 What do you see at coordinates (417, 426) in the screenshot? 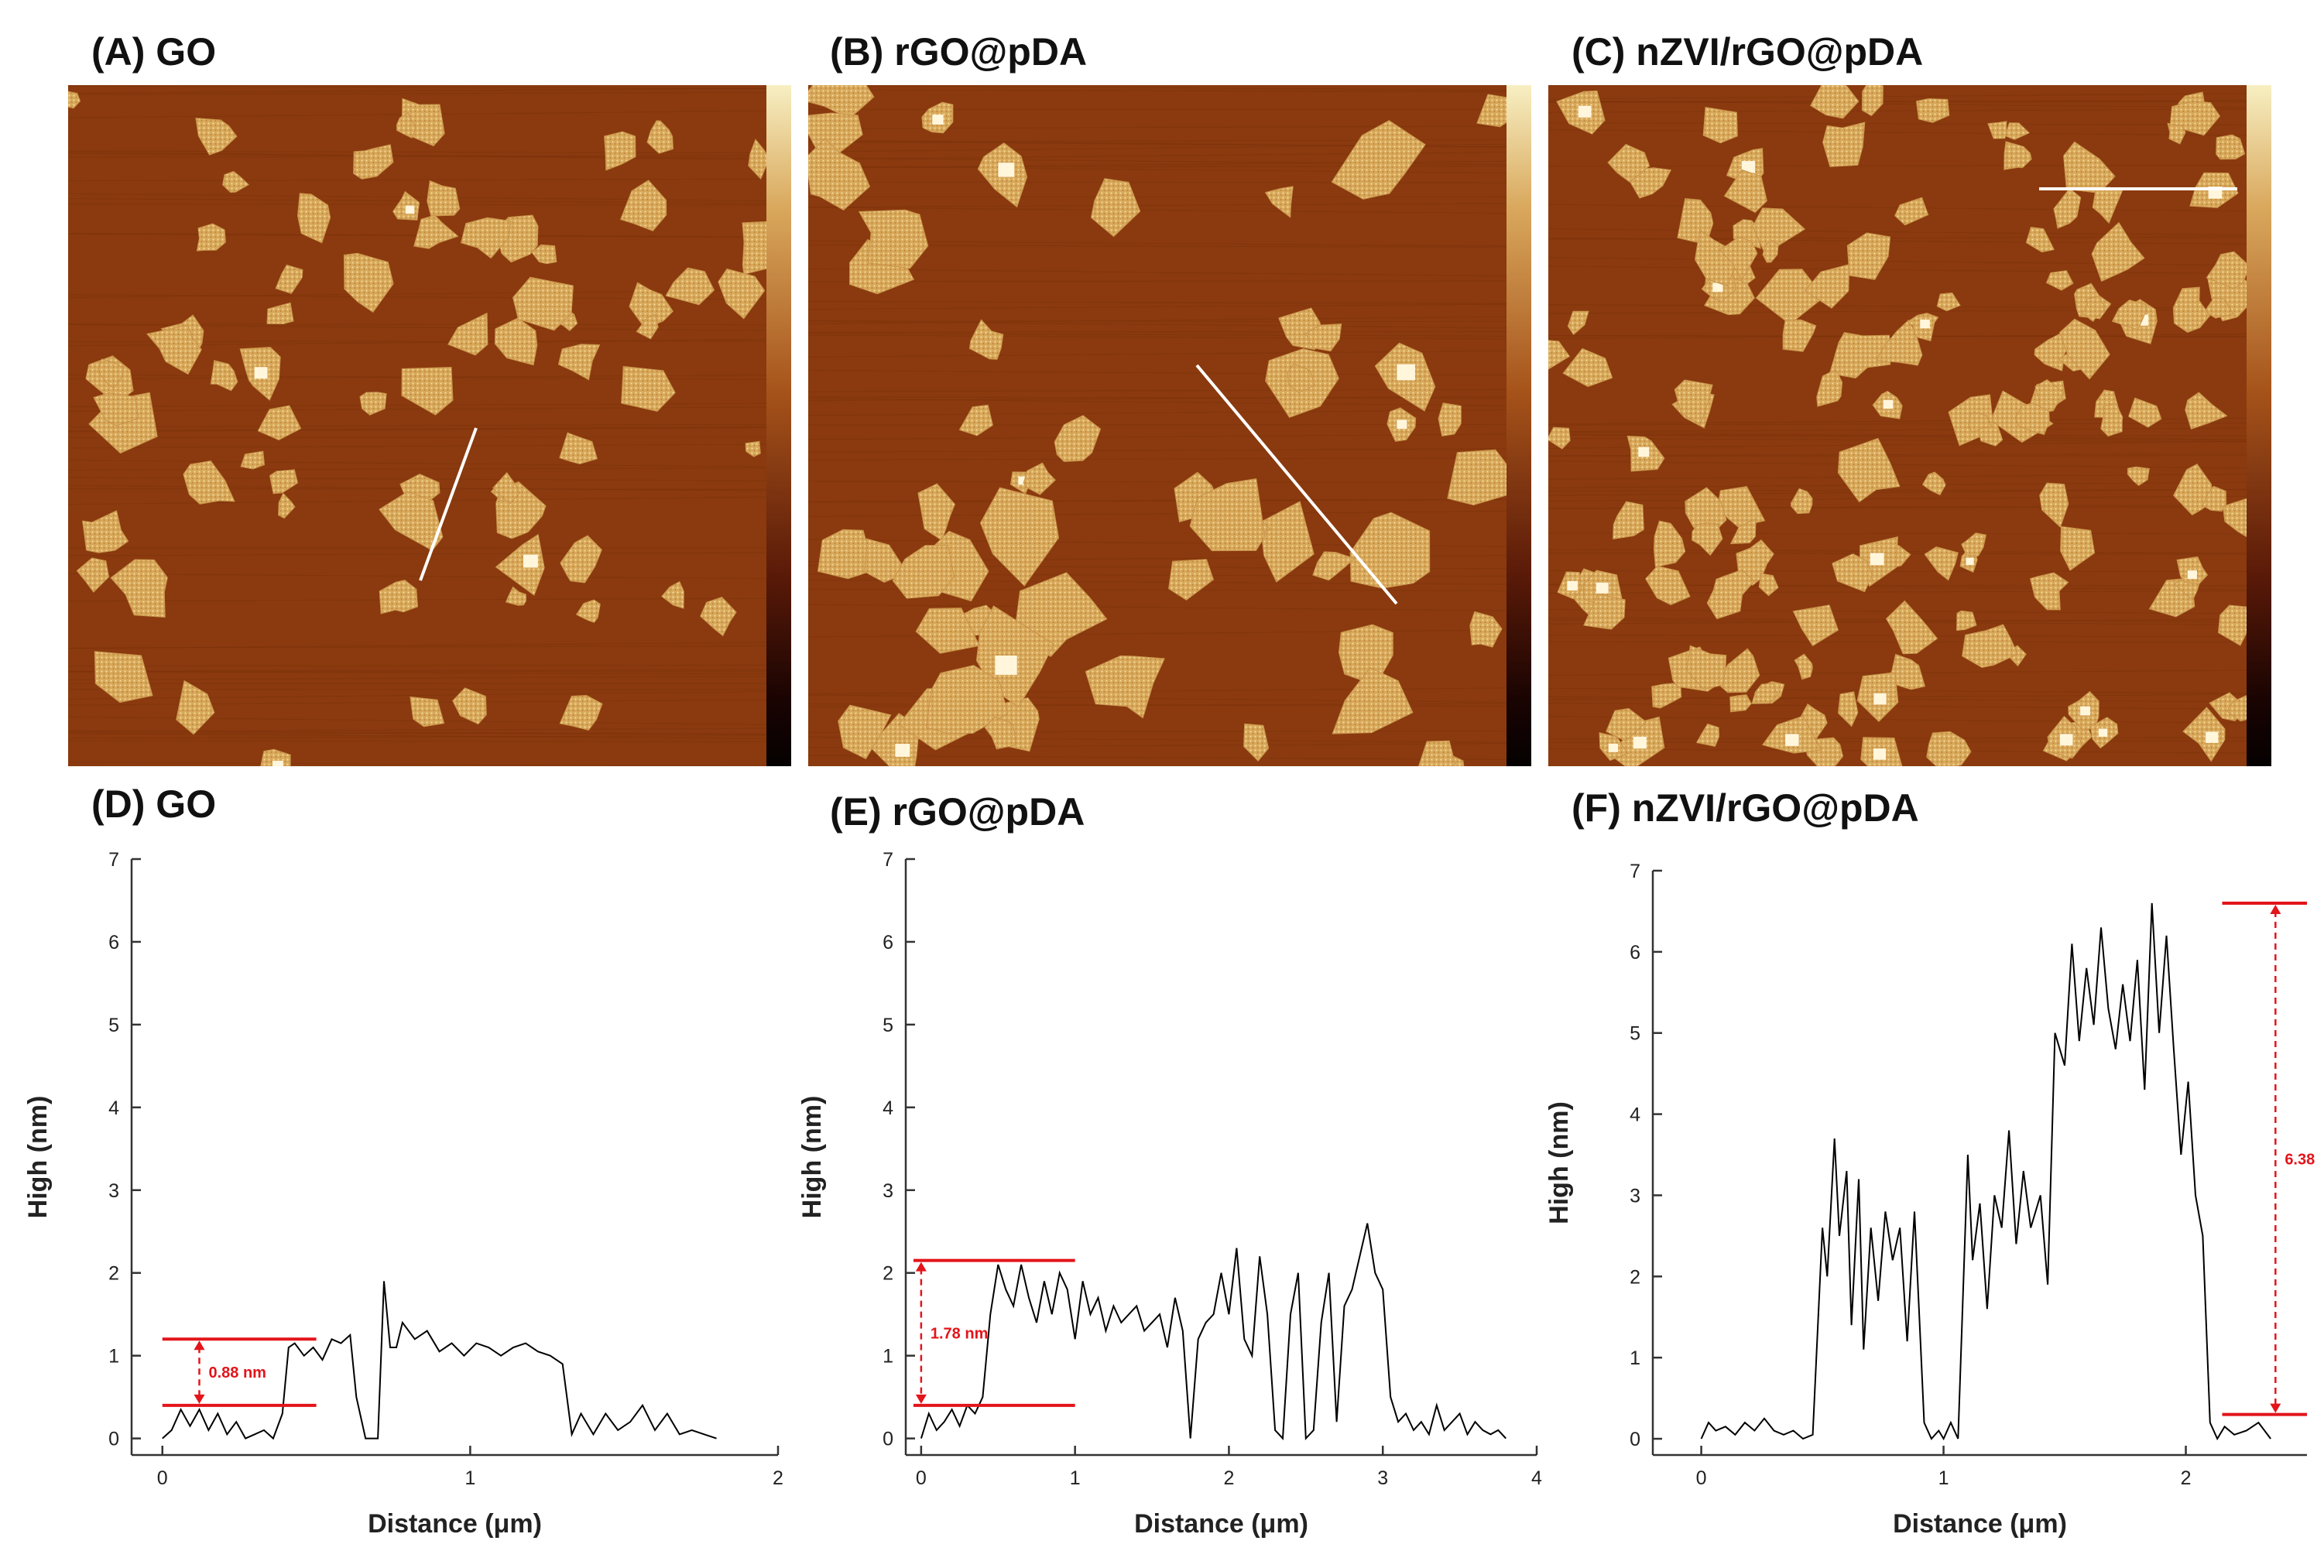
I see `afm-image-go` at bounding box center [417, 426].